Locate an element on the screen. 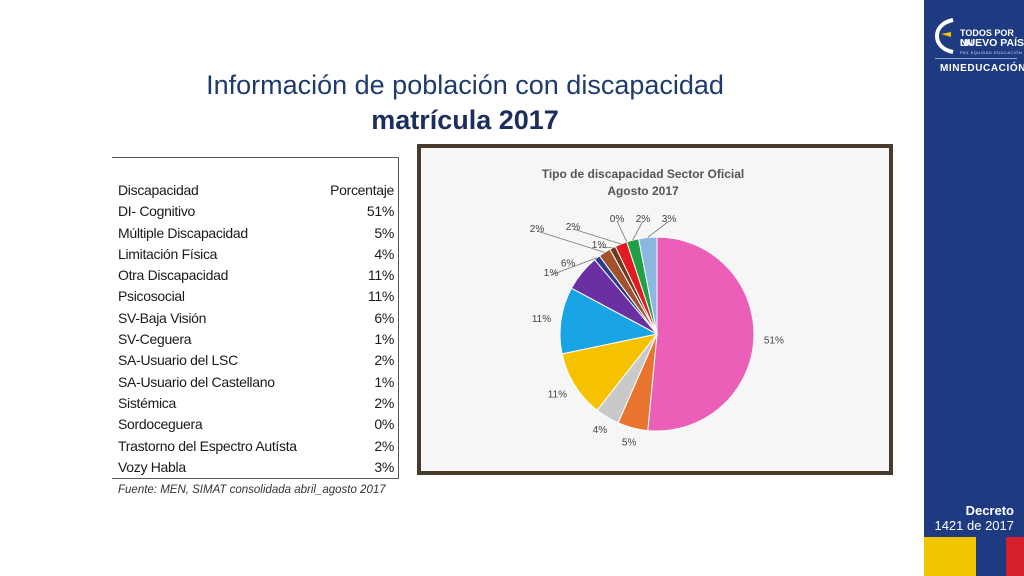 The width and height of the screenshot is (1024, 576). row-category: SV-Ceguera is located at coordinates (155, 339).